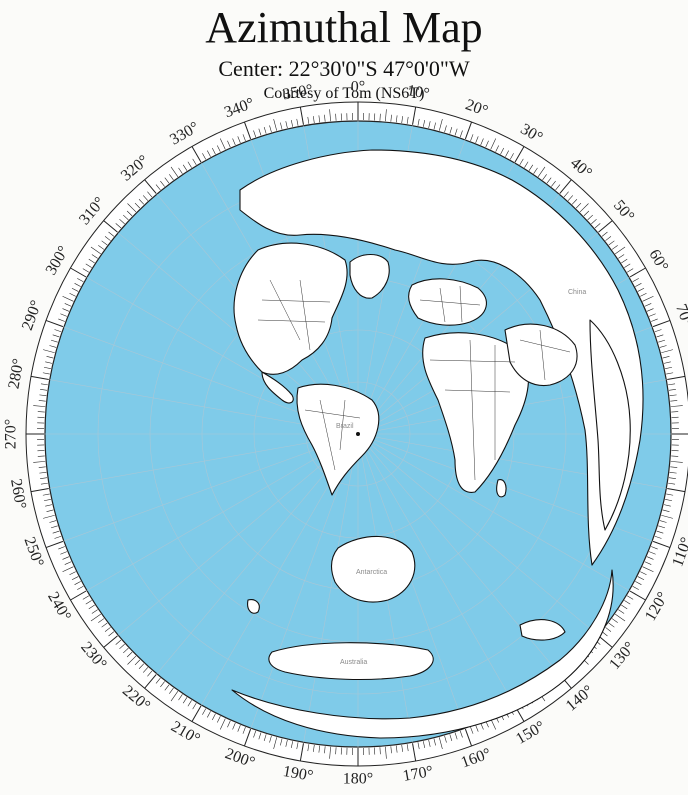  Describe the element at coordinates (417, 774) in the screenshot. I see `bearing-label: 170°` at that location.